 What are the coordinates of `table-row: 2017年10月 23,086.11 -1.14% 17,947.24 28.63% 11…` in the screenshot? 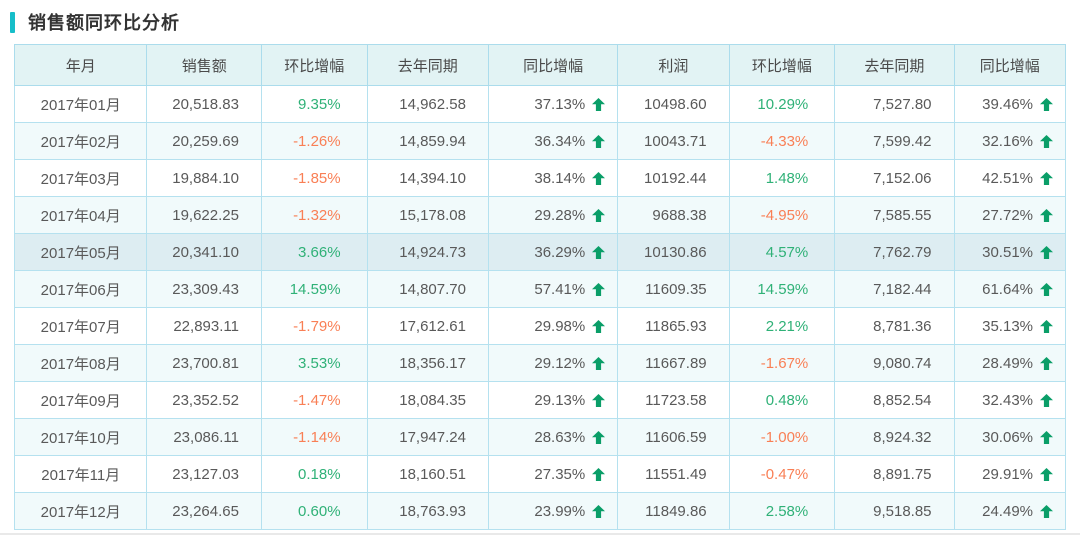 It's located at (540, 437).